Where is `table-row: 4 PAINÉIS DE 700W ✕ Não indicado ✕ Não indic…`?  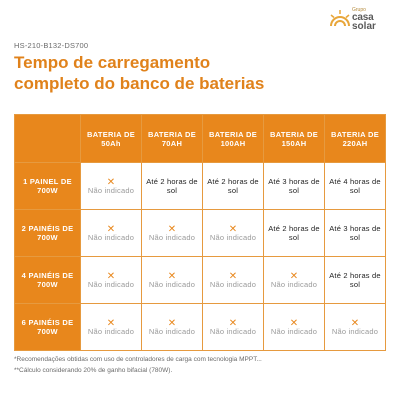 table-row: 4 PAINÉIS DE 700W ✕ Não indicado ✕ Não indic… is located at coordinates (200, 280).